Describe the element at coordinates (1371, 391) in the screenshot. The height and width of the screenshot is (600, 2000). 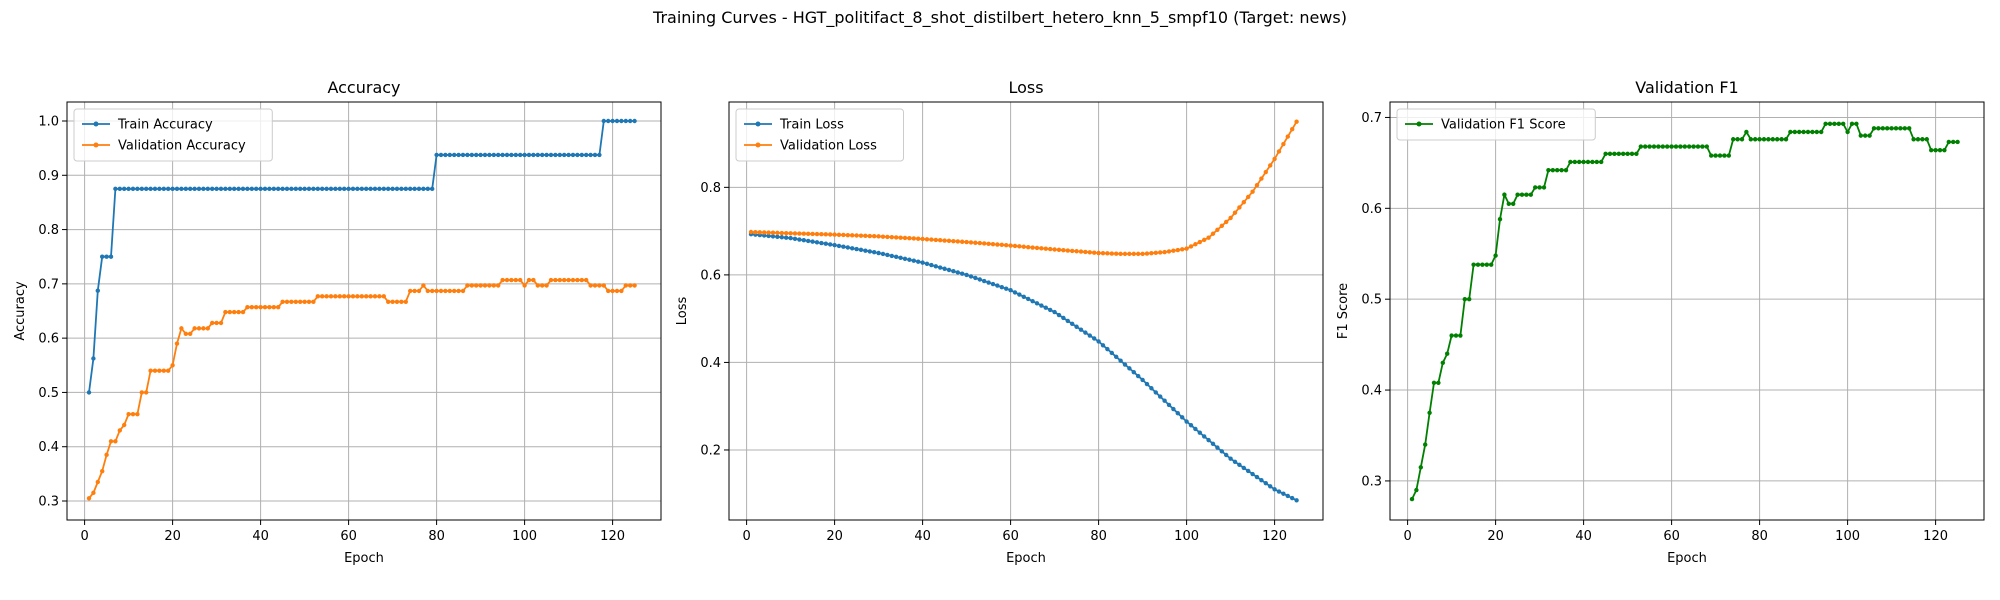
I see `y-tick-label: 0.4` at that location.